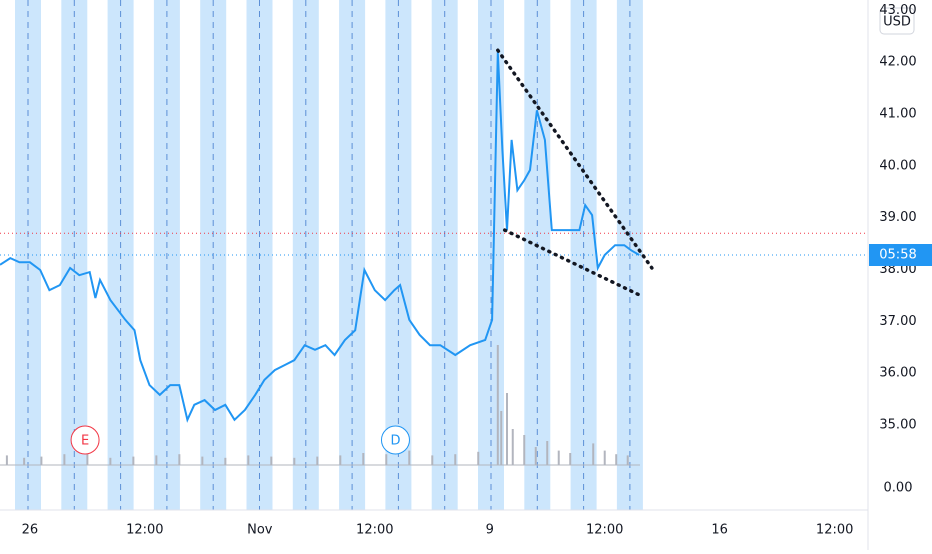 The image size is (932, 554). What do you see at coordinates (30, 530) in the screenshot?
I see `x-tick-label: 26` at bounding box center [30, 530].